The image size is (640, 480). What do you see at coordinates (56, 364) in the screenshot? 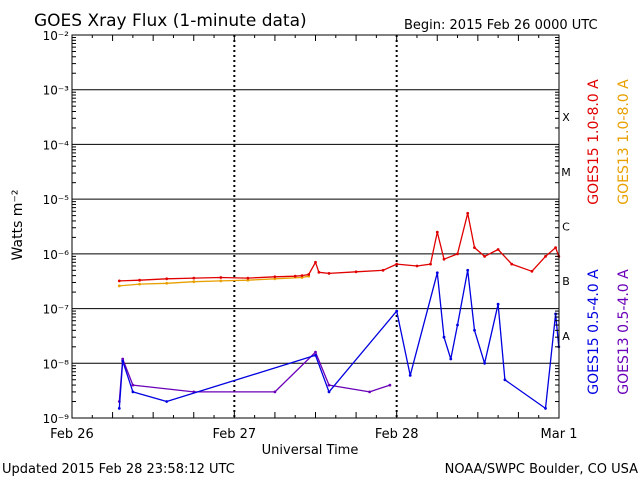
I see `y-tick-label: 10⁻⁸` at bounding box center [56, 364].